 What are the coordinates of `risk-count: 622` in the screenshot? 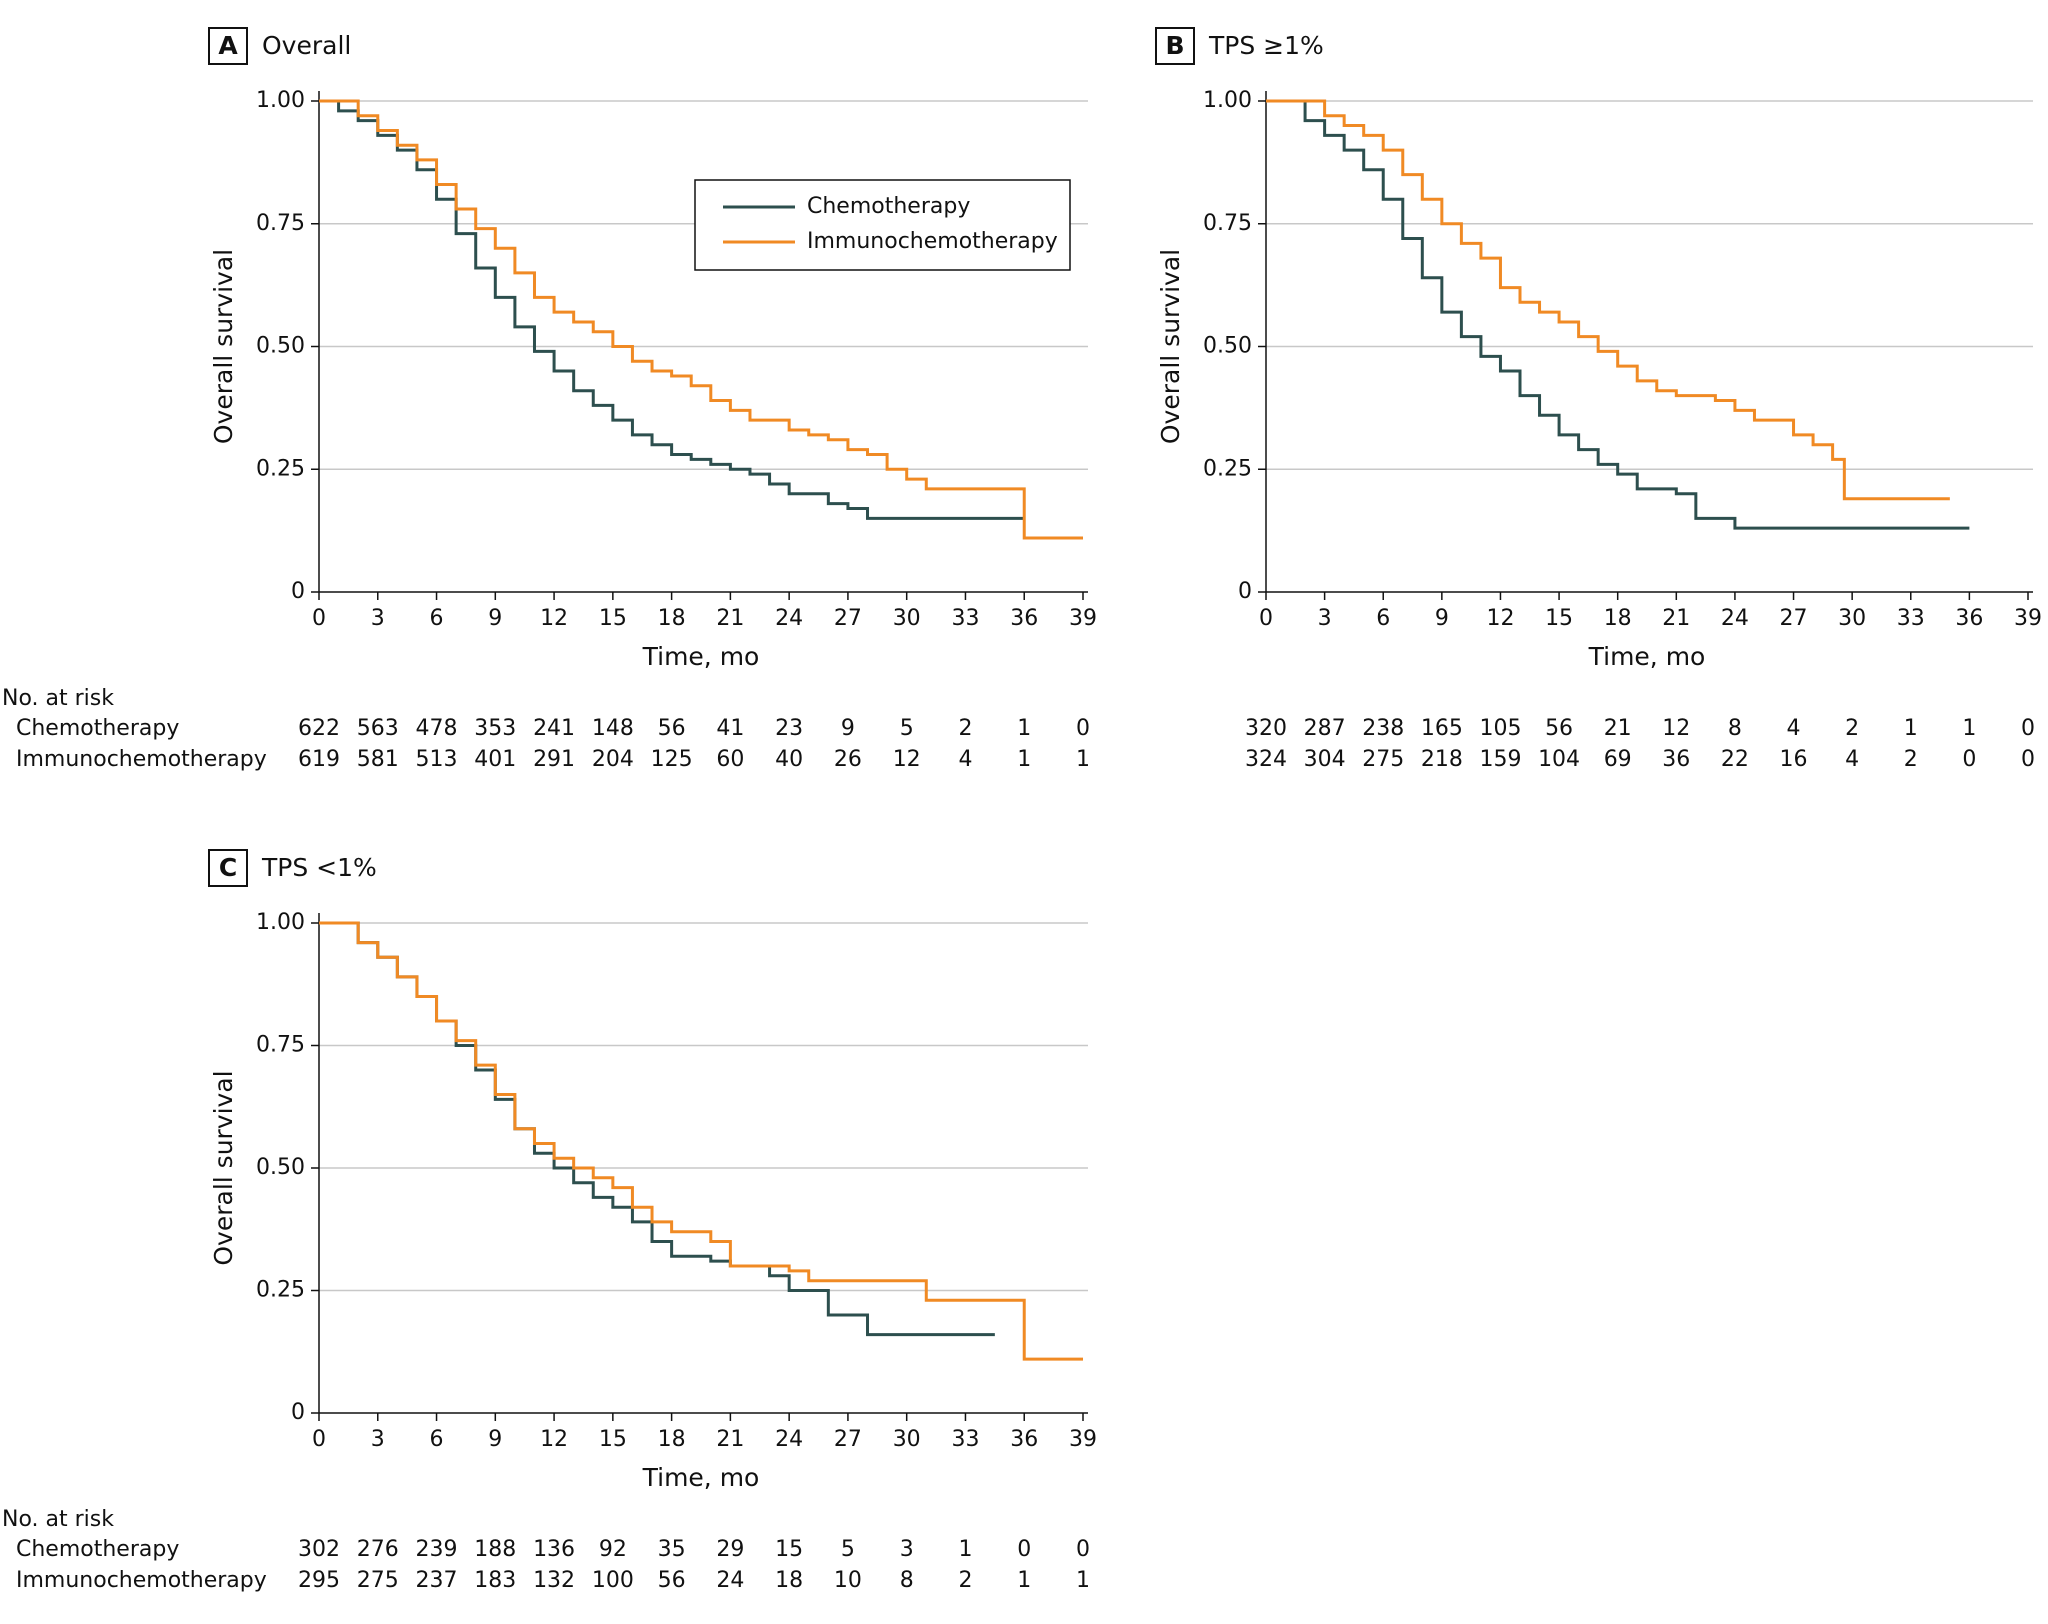 It's located at (319, 728).